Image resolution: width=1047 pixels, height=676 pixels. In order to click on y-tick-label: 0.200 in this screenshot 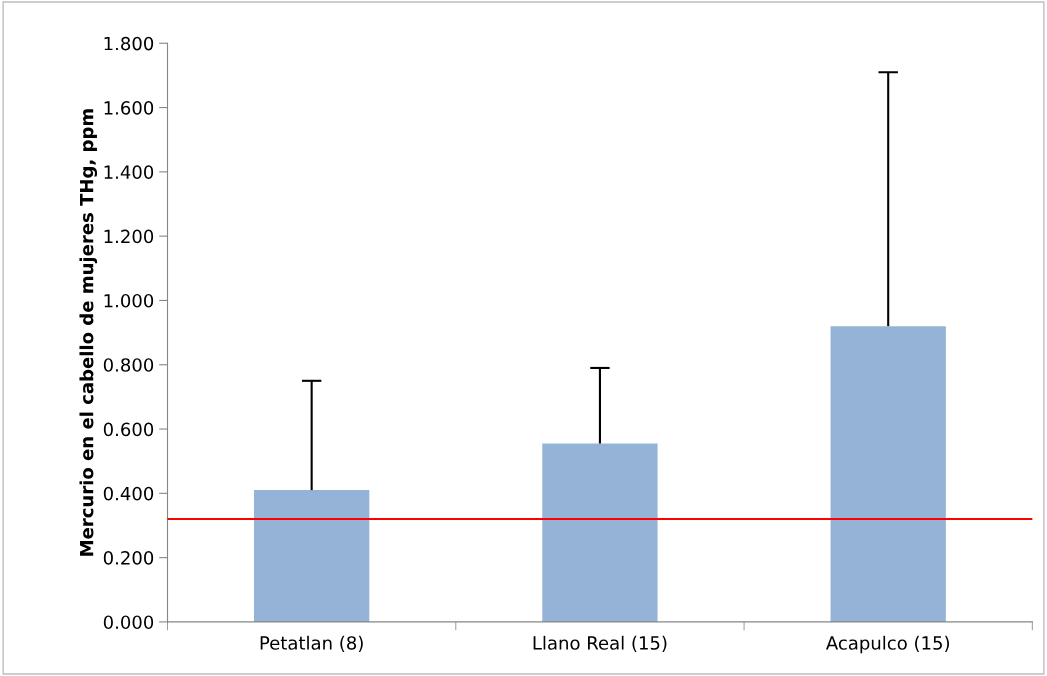, I will do `click(128, 558)`.